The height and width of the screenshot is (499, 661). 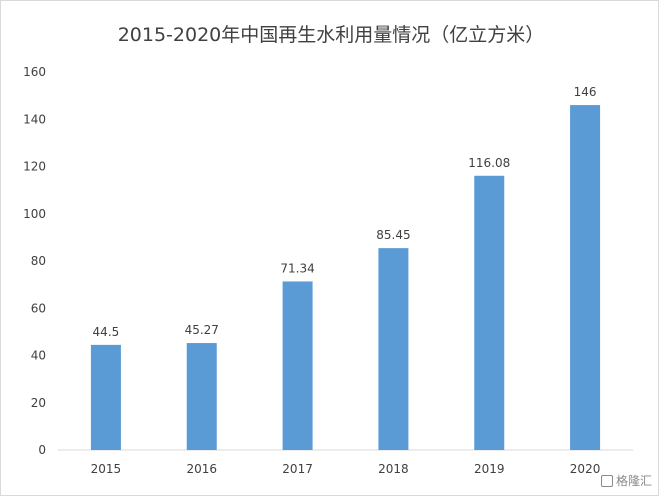 I want to click on y-tick-label-8: 160, so click(x=34, y=72).